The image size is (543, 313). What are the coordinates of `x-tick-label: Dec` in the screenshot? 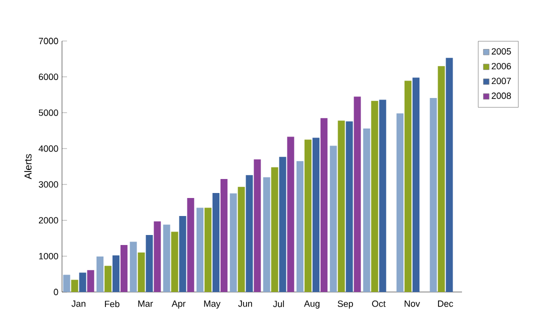 It's located at (446, 303).